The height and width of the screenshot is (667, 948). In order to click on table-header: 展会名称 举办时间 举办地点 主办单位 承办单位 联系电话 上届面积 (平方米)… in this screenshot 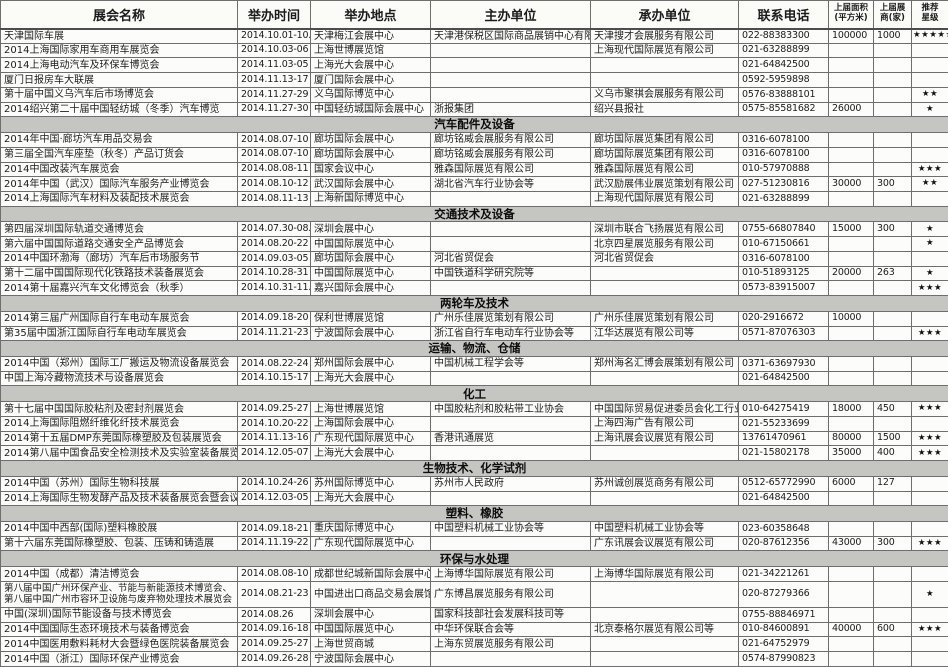, I will do `click(474, 15)`.